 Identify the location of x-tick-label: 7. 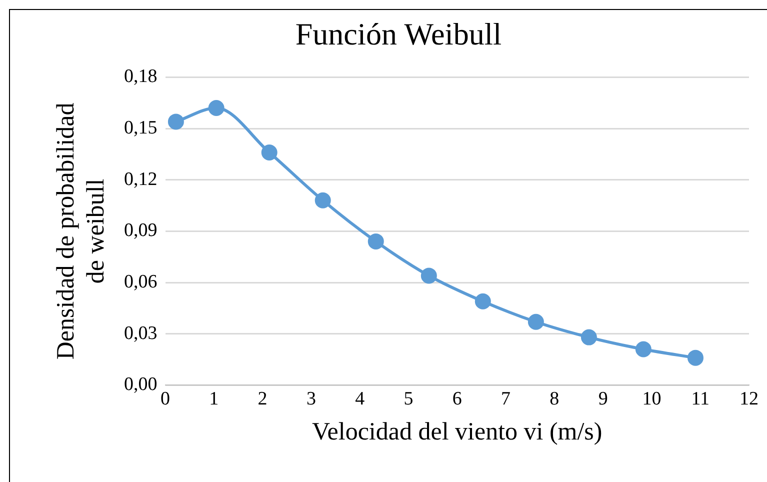
(506, 399).